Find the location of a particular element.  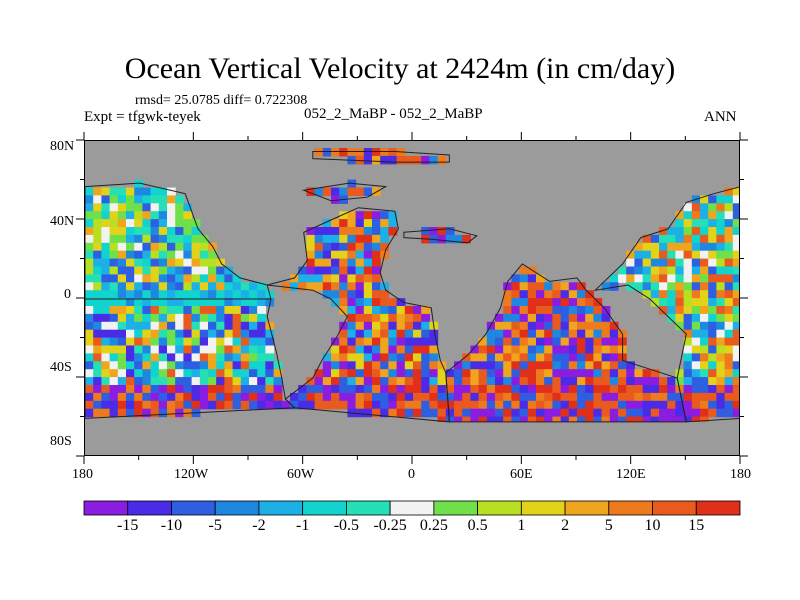

lat-label-80s: 80S is located at coordinates (61, 441).